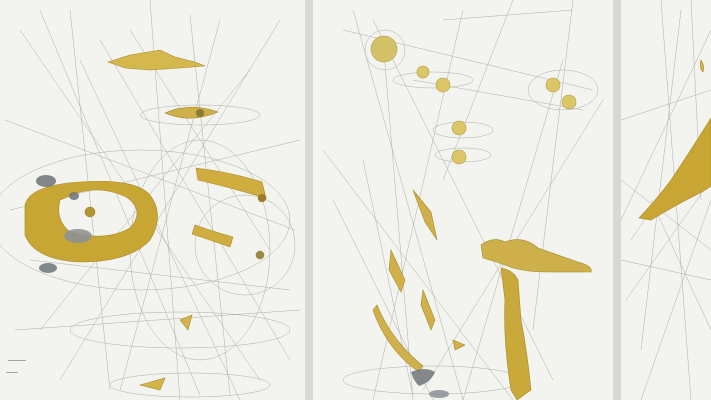  Describe the element at coordinates (48, 268) in the screenshot. I see `grey-blob-lower` at that location.